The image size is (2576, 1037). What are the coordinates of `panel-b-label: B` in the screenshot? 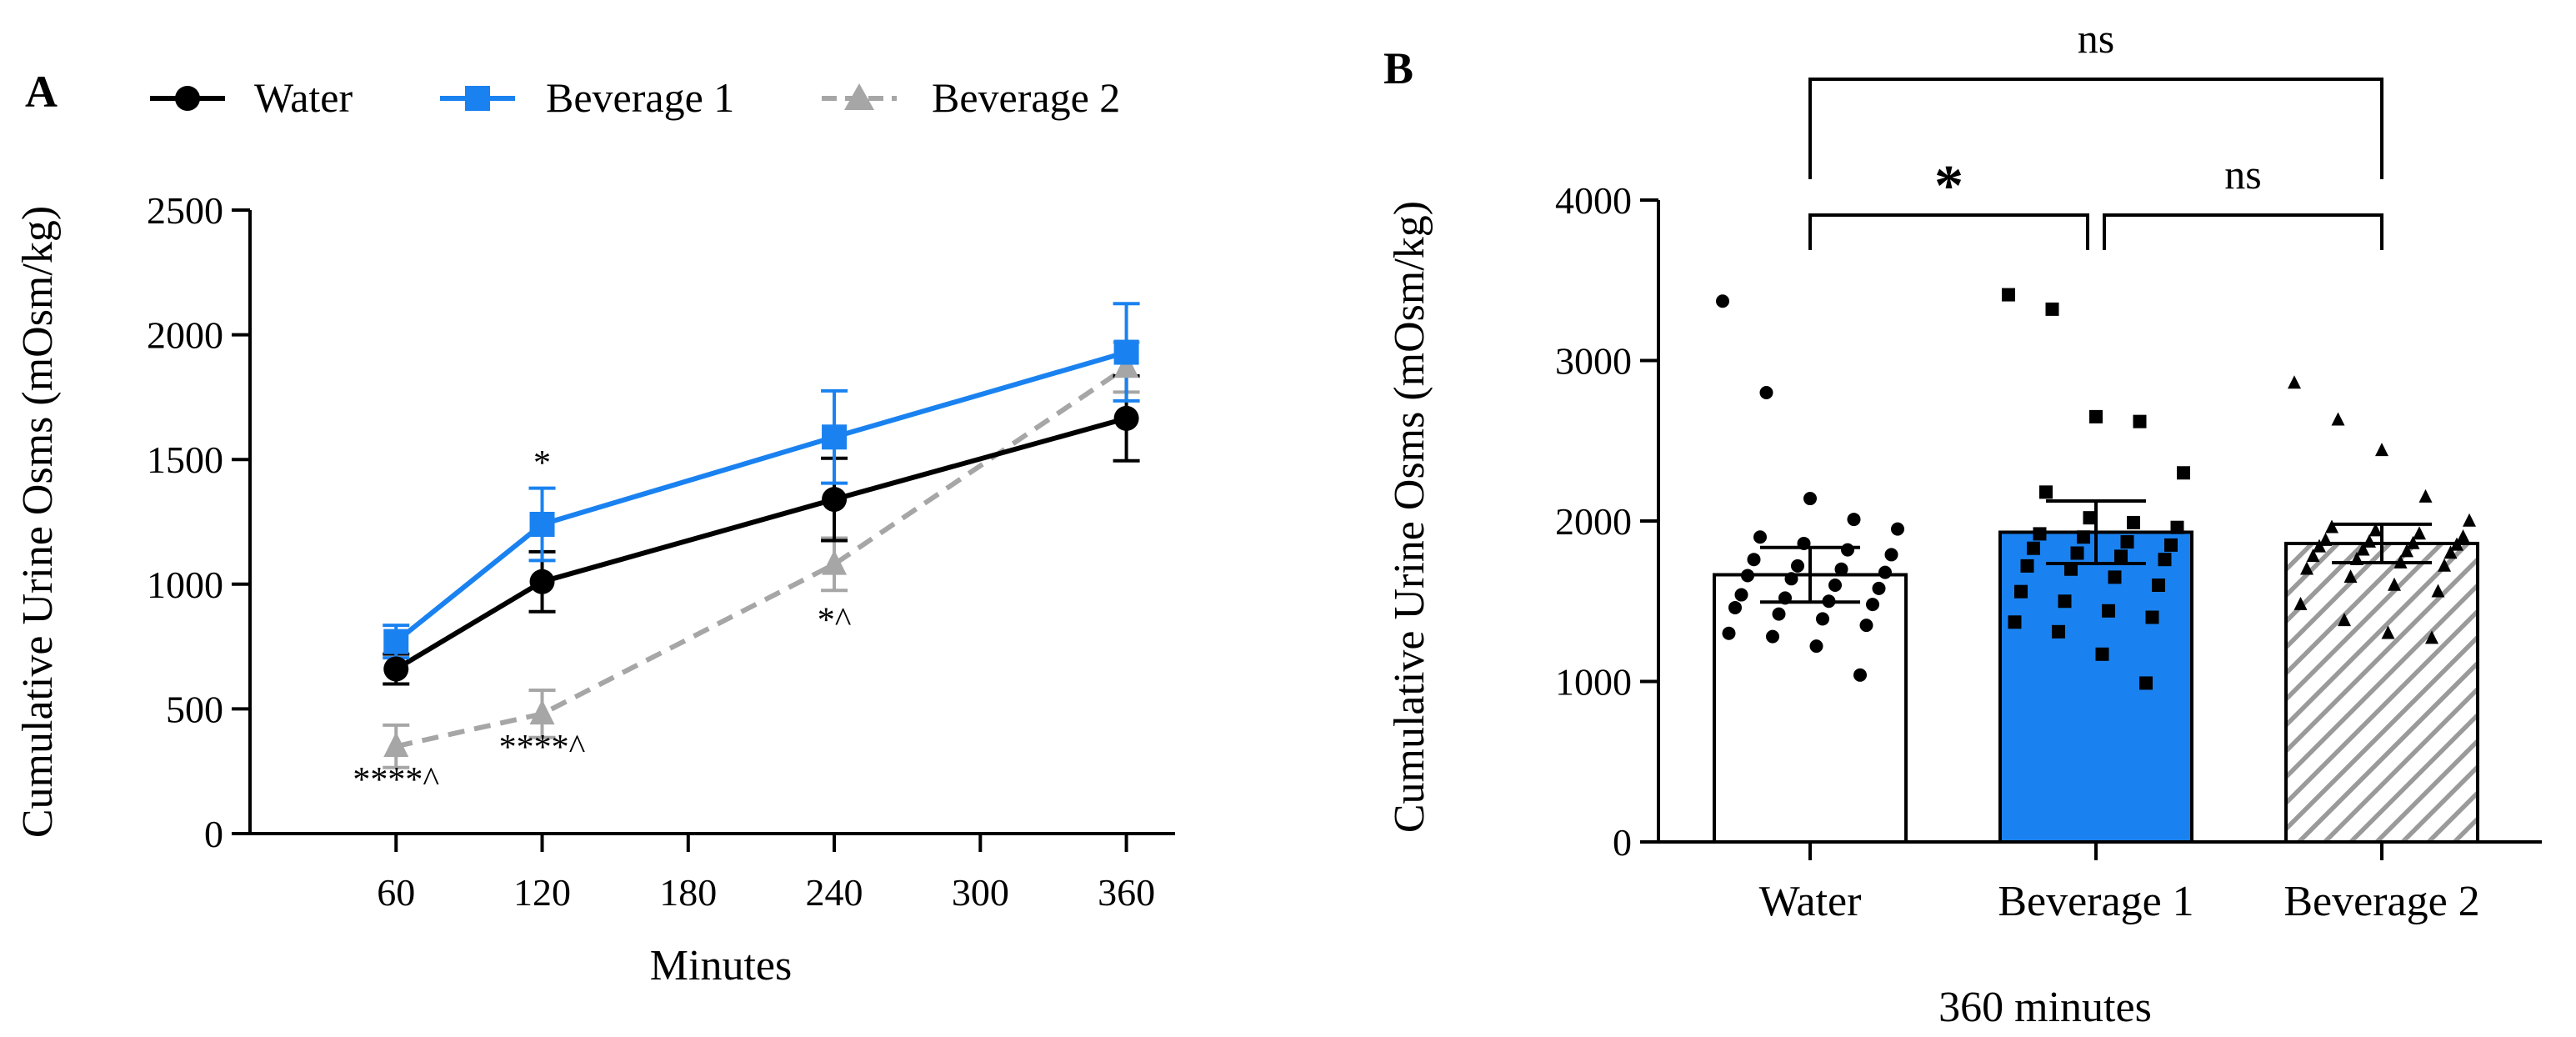 It's located at (1398, 68).